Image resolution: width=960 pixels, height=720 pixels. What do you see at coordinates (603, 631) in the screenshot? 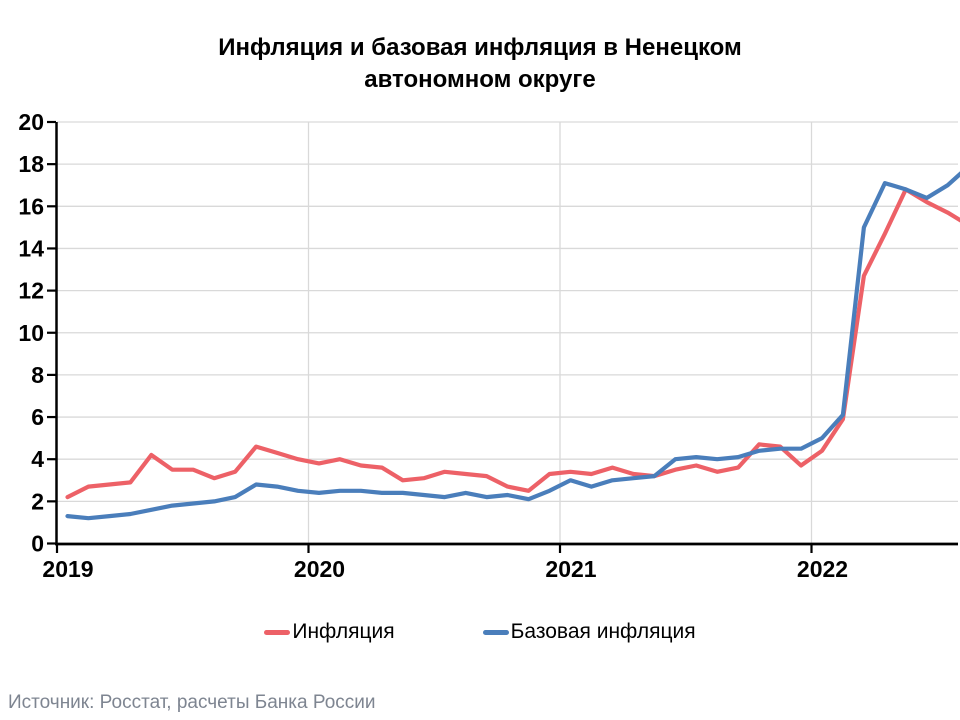
I see `legend-label-core-inflation: Базовая инфляция` at bounding box center [603, 631].